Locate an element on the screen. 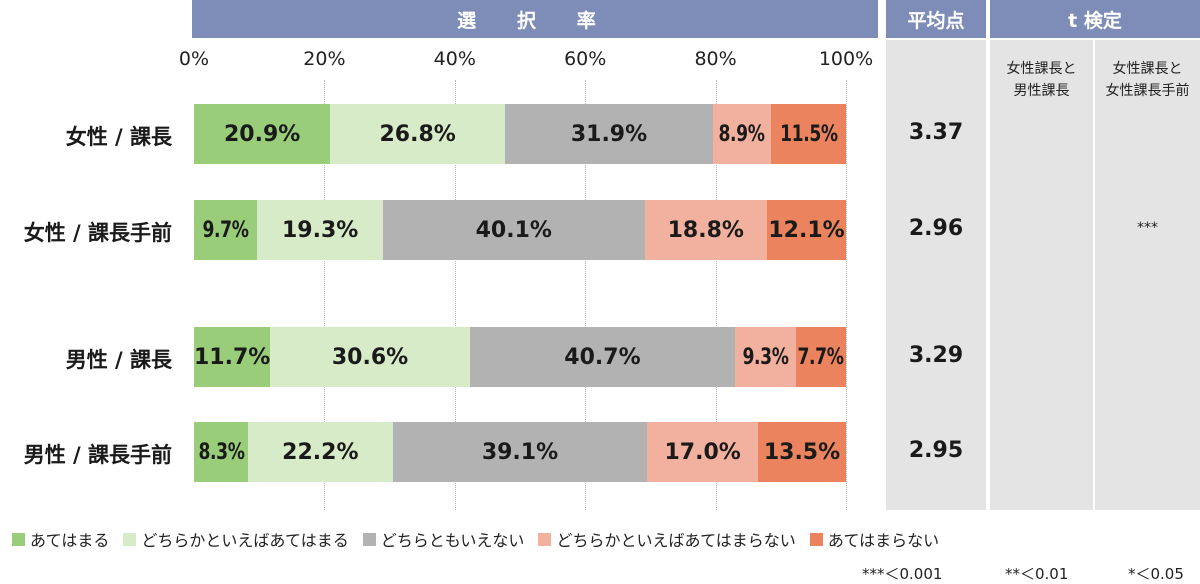  average-value: 3.37 is located at coordinates (936, 132).